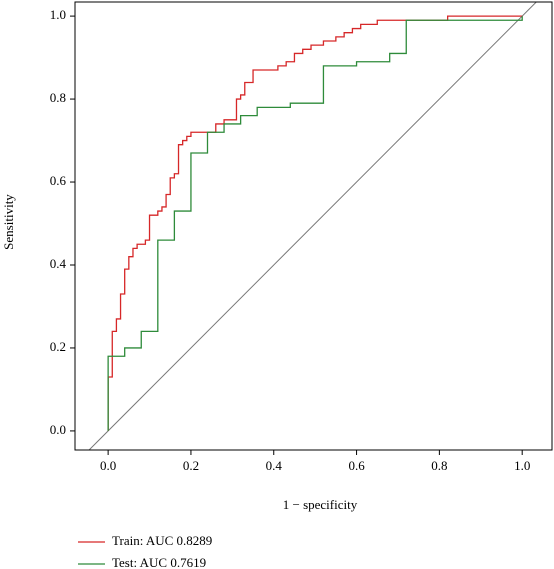 The width and height of the screenshot is (554, 569). What do you see at coordinates (191, 465) in the screenshot?
I see `x-tick-label: 0.2` at bounding box center [191, 465].